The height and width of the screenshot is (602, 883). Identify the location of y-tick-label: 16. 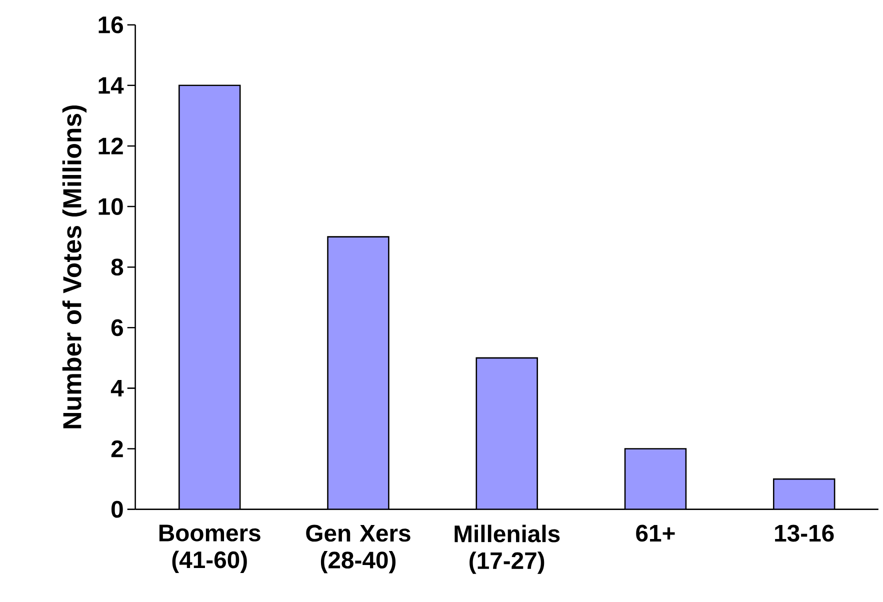
(110, 25).